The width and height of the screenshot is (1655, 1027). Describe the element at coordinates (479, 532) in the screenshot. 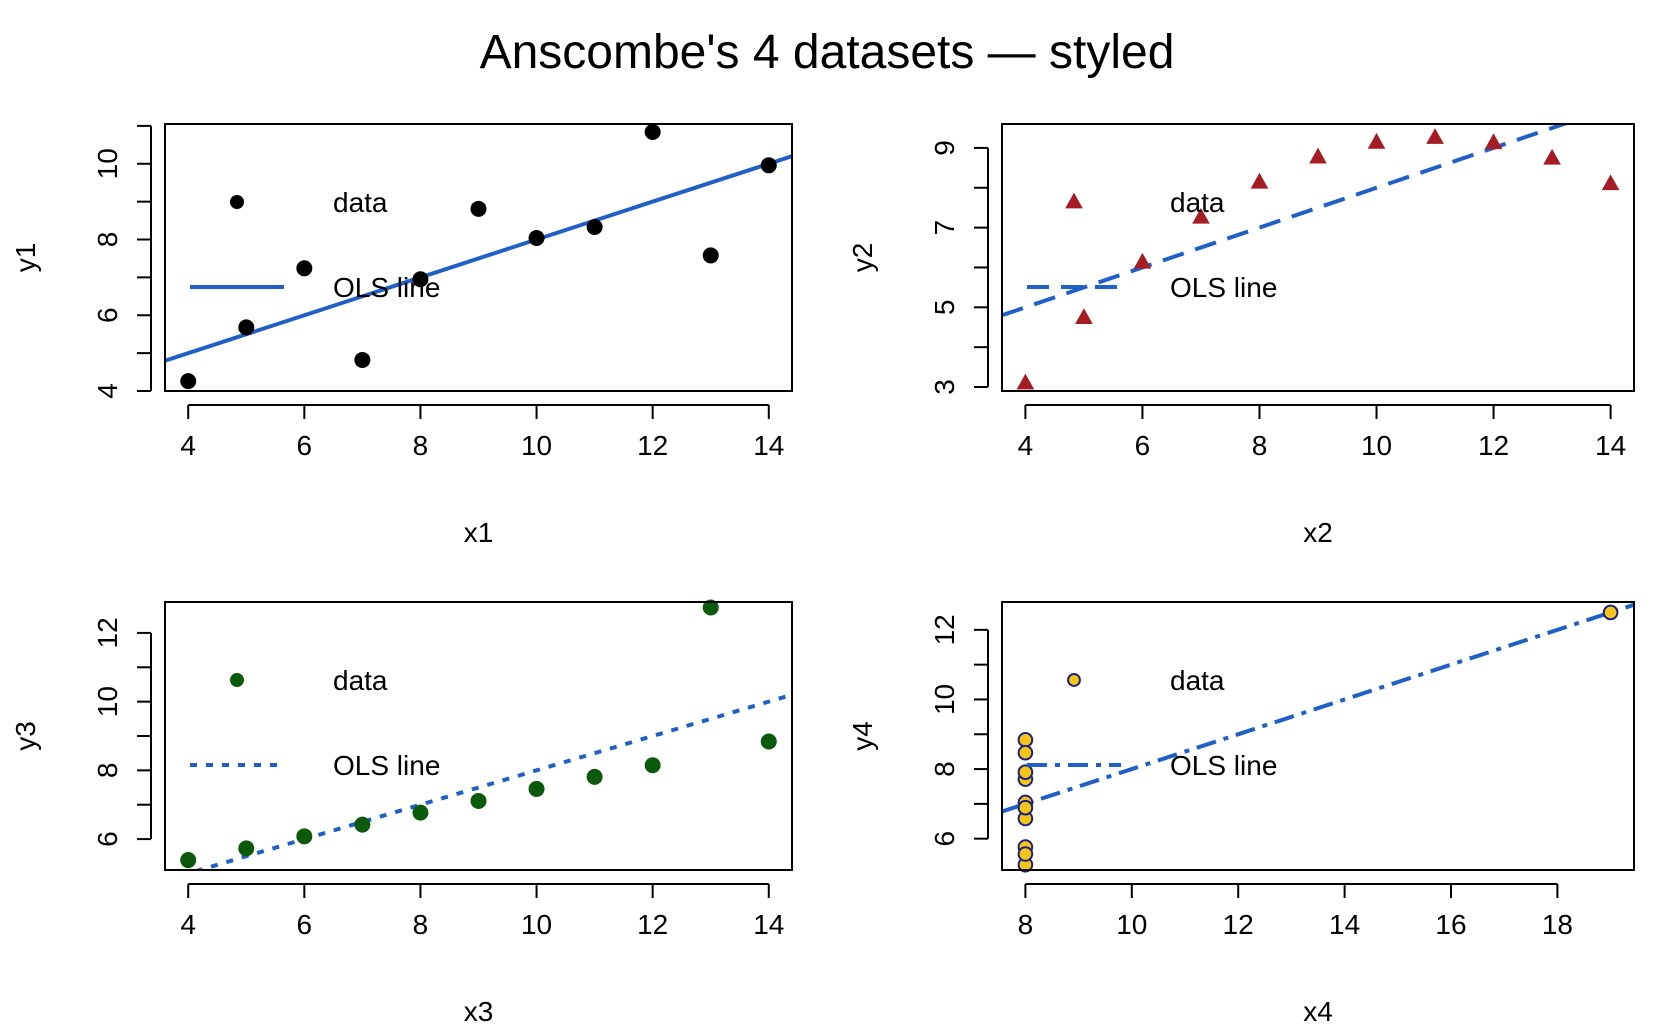

I see `x-axis-label: x1` at that location.